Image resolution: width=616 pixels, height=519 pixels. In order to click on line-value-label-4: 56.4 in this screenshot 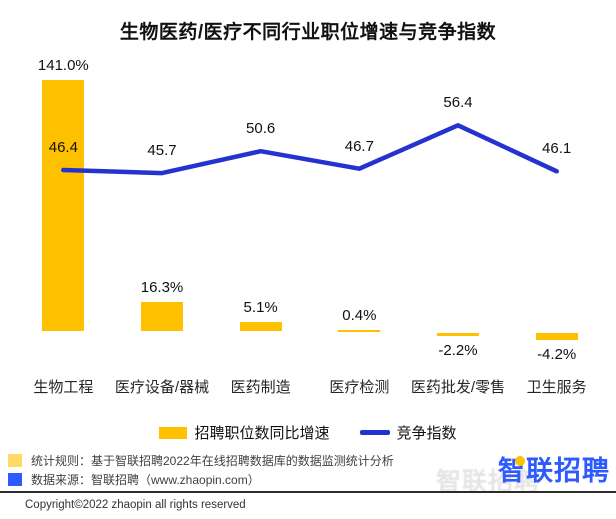, I will do `click(458, 103)`.